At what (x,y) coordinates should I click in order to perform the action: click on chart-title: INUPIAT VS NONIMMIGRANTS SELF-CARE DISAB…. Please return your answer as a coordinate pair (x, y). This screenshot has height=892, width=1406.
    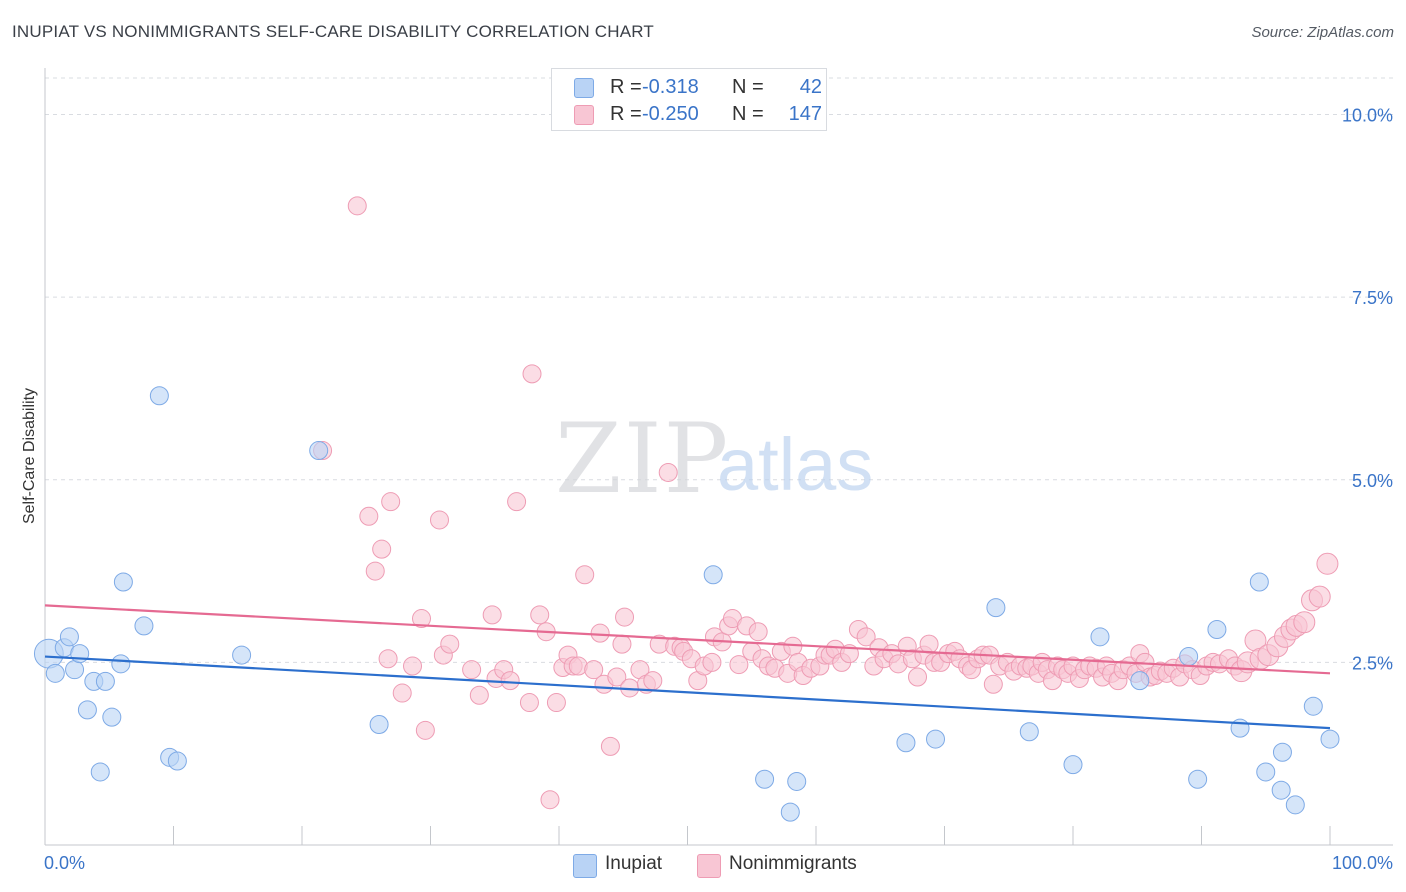
    Looking at the image, I should click on (333, 31).